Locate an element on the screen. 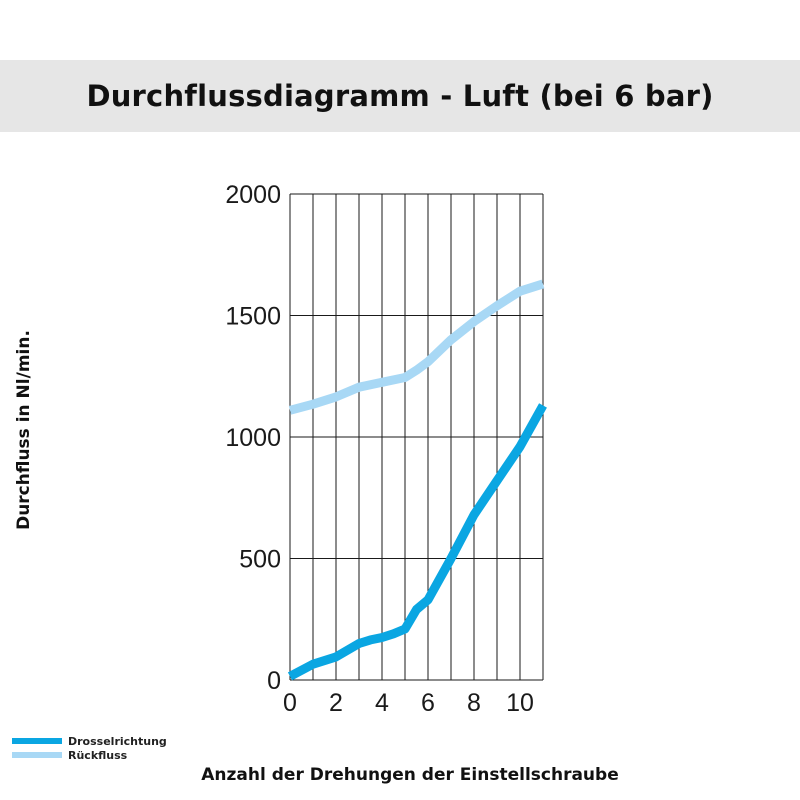 The height and width of the screenshot is (800, 800). legend-label-rueckfluss: Rückfluss is located at coordinates (98, 755).